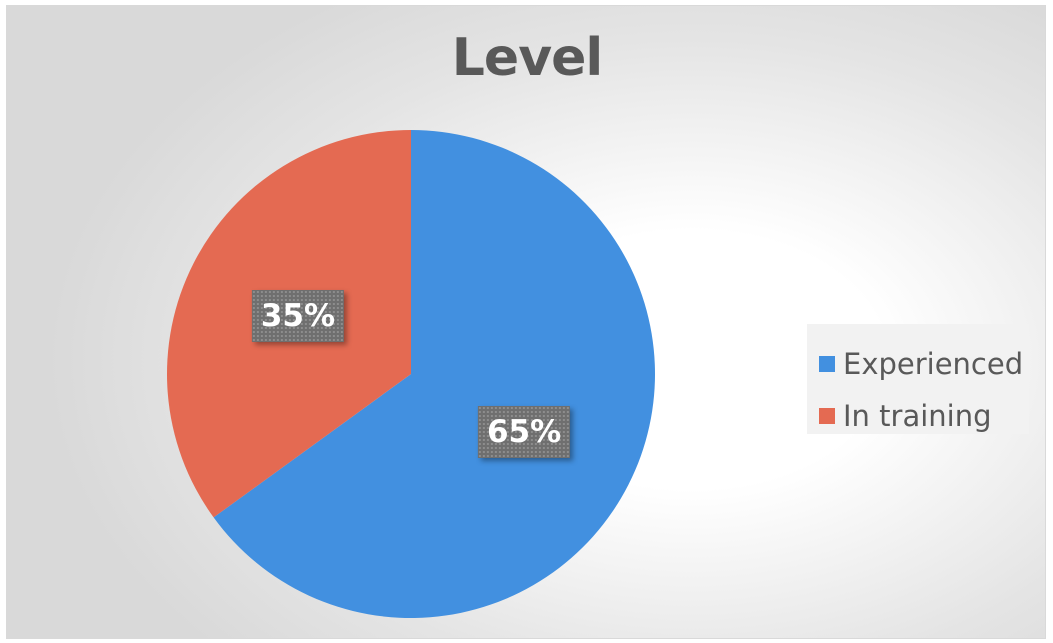 The width and height of the screenshot is (1053, 643). I want to click on chart-title: Level, so click(527, 58).